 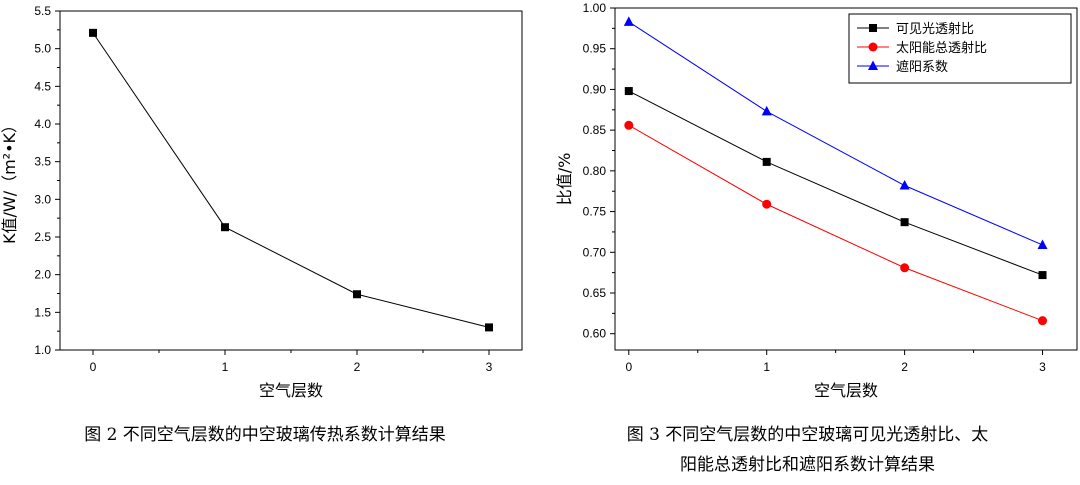 I want to click on k-chart-y-tick-label: 5.0, so click(x=42, y=49).